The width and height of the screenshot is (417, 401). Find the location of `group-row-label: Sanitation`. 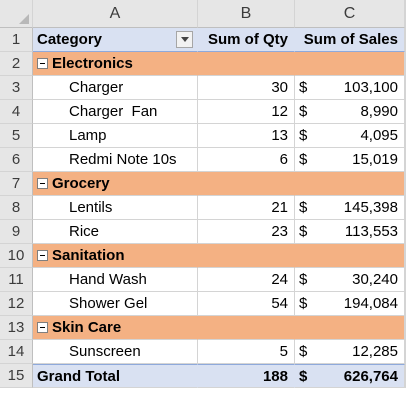

group-row-label: Sanitation is located at coordinates (115, 256).